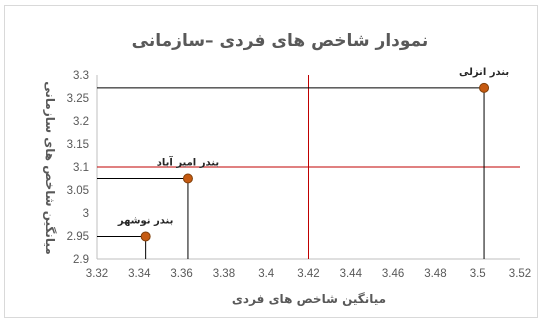  I want to click on x-tick-label: 3.46, so click(393, 274).